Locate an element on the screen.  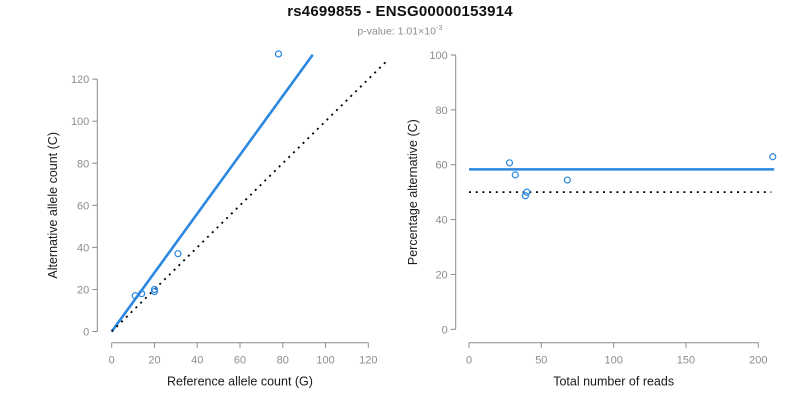
x-tick-label: 200 is located at coordinates (758, 361).